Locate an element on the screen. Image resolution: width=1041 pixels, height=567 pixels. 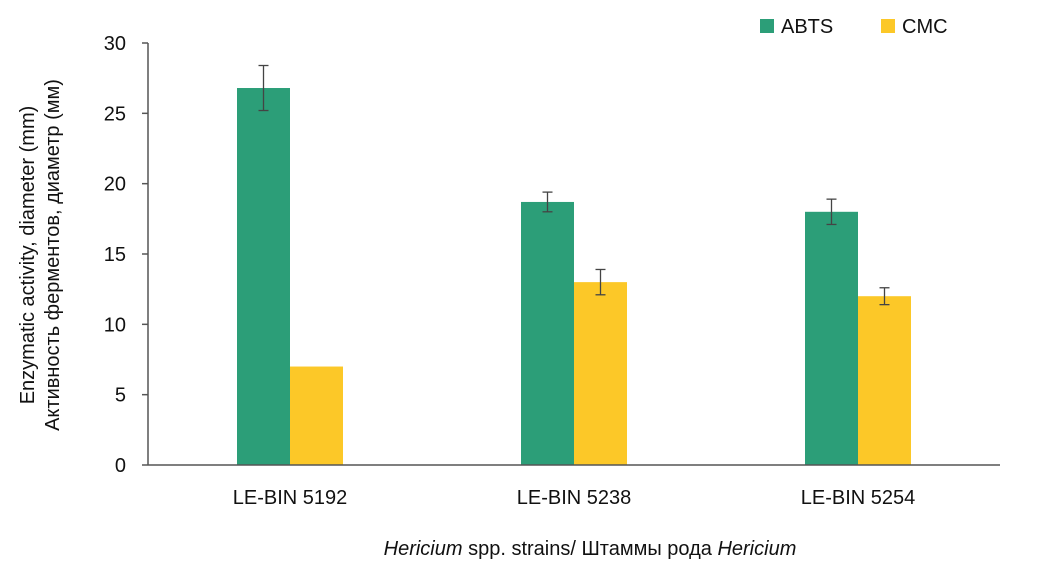
y-axis-title-line-1: Enzymatic activity, diameter (mm) is located at coordinates (28, 255).